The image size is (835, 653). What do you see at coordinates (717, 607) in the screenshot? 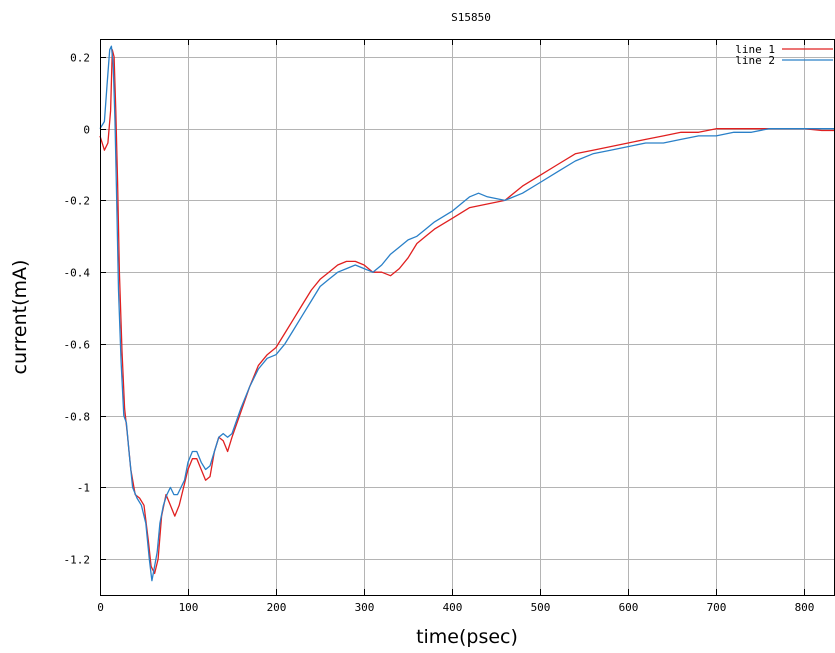
I see `x-tick-label: 700` at bounding box center [717, 607].